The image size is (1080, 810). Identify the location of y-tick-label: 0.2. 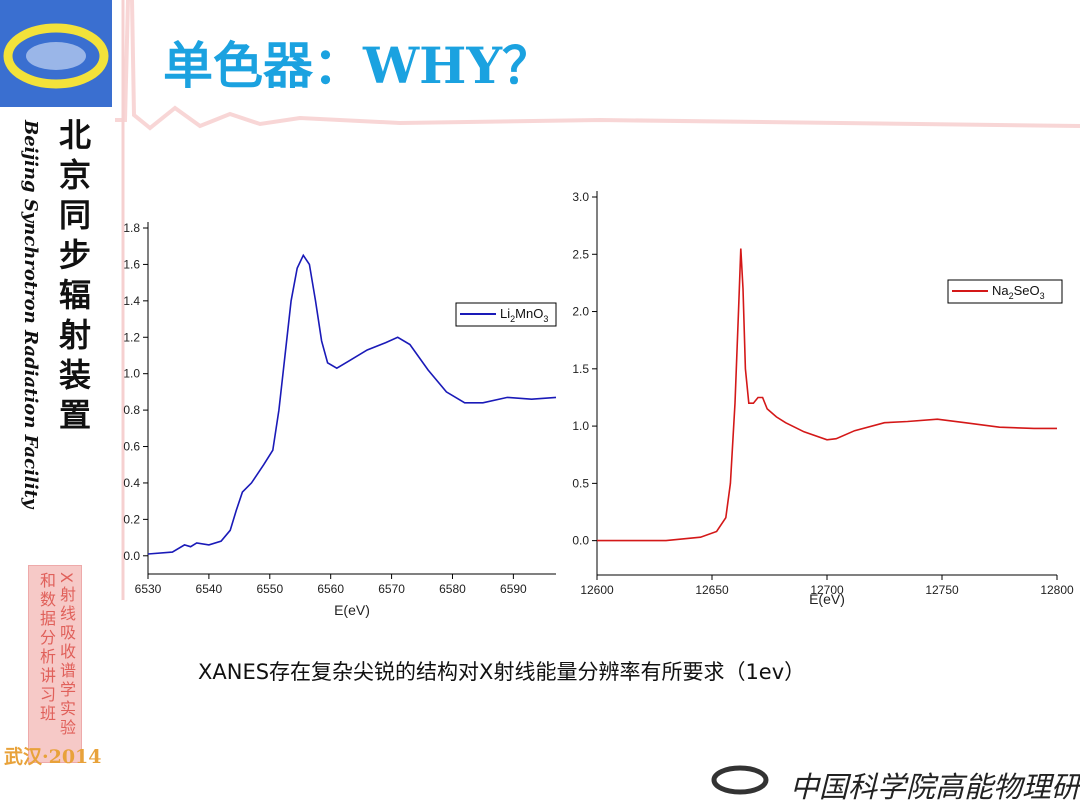
(131, 519).